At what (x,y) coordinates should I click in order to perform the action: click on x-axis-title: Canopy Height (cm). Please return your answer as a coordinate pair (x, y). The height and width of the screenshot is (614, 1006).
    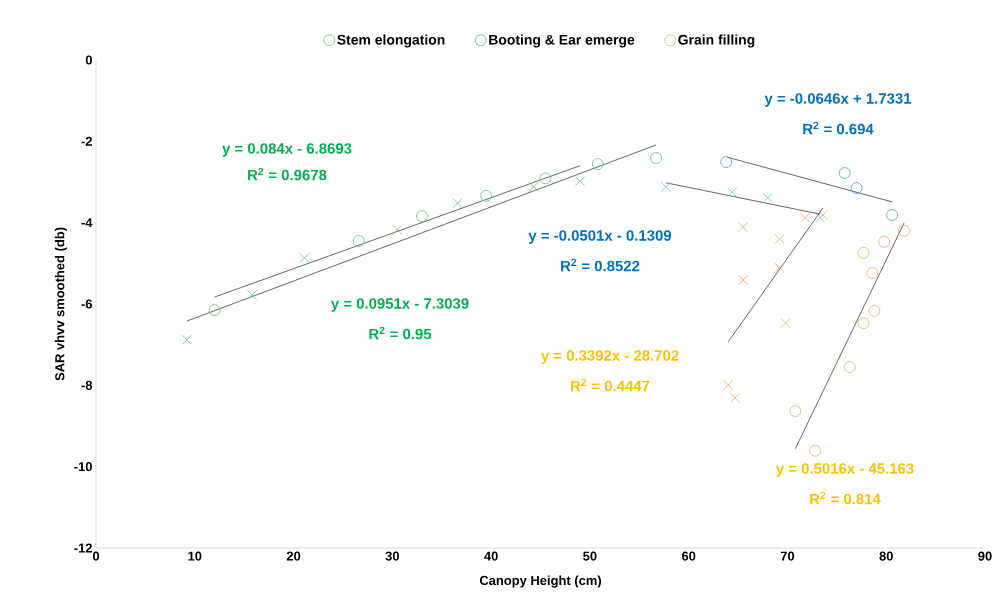
    Looking at the image, I should click on (540, 581).